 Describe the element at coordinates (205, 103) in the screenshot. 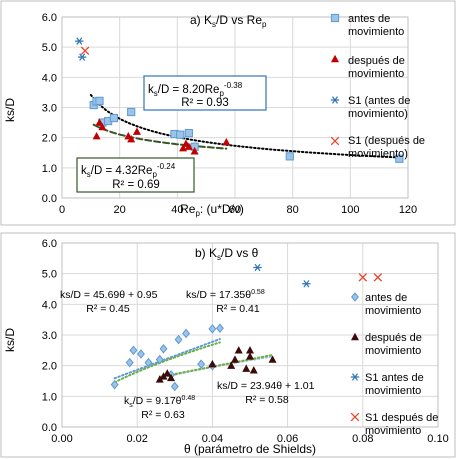

I see `fit-r2-antes: R² = 0.93` at that location.